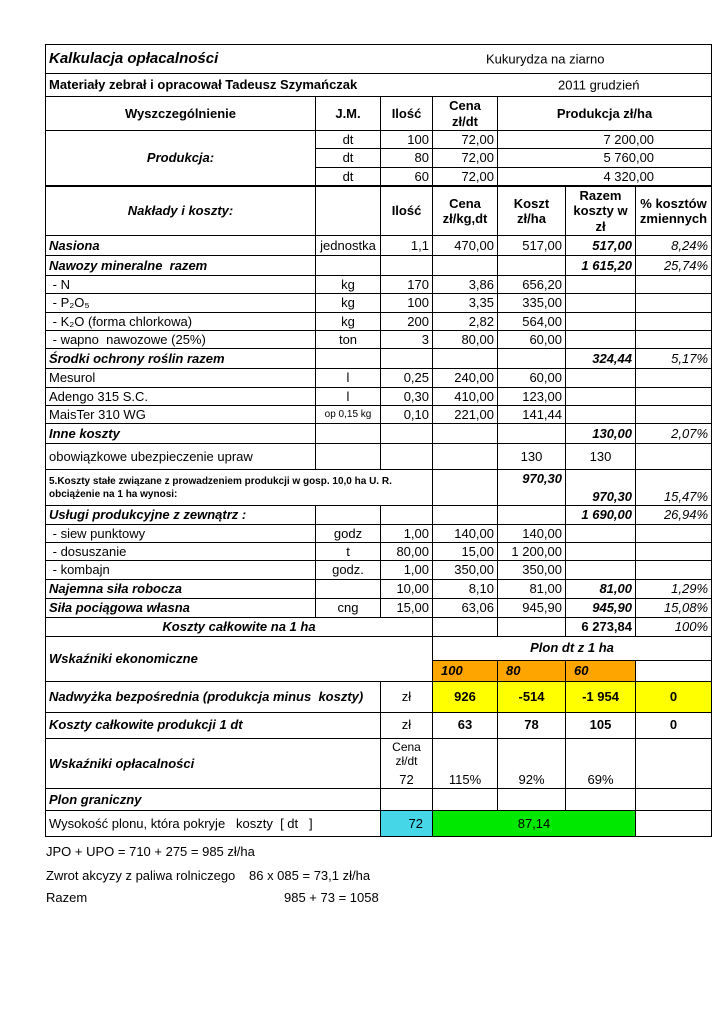  I want to click on produkcja-80-ilosc: 80, so click(406, 158).